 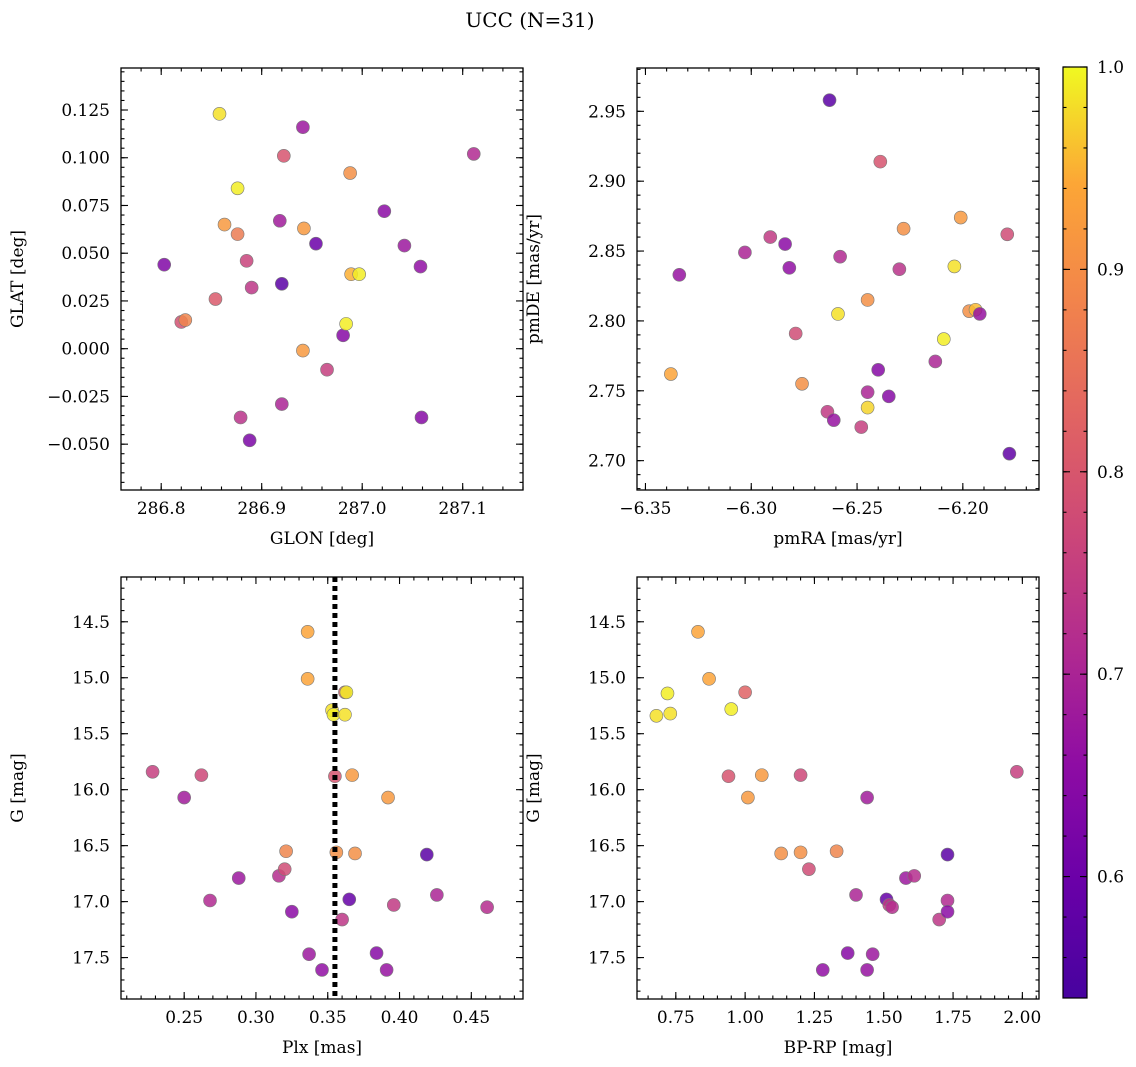 I want to click on colorbar-gradient, so click(x=1075, y=532).